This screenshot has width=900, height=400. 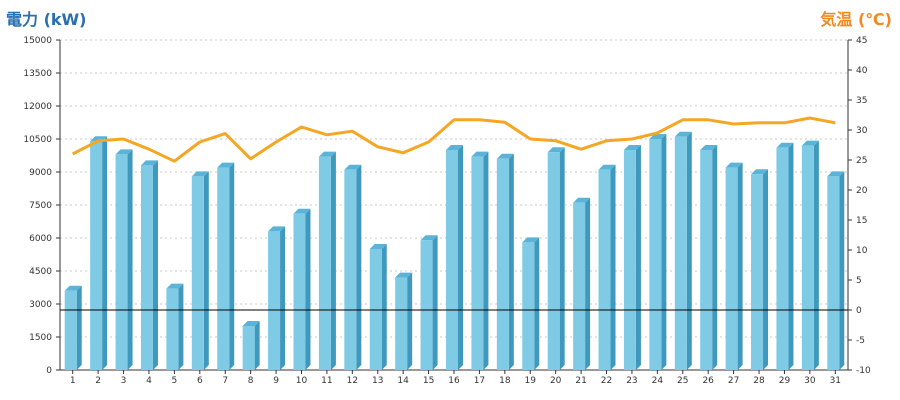 I want to click on x-tick-label: 8, so click(x=251, y=381).